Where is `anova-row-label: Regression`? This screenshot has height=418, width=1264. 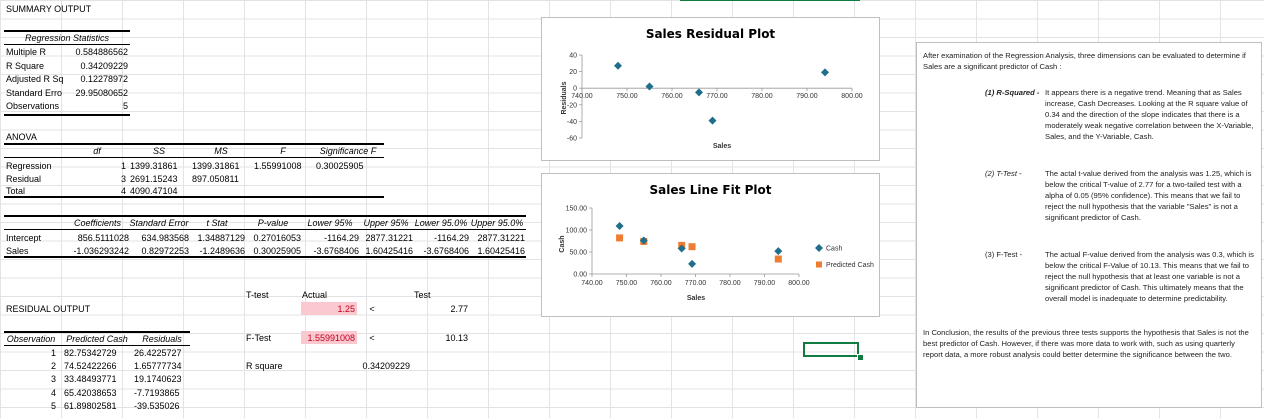 anova-row-label: Regression is located at coordinates (29, 166).